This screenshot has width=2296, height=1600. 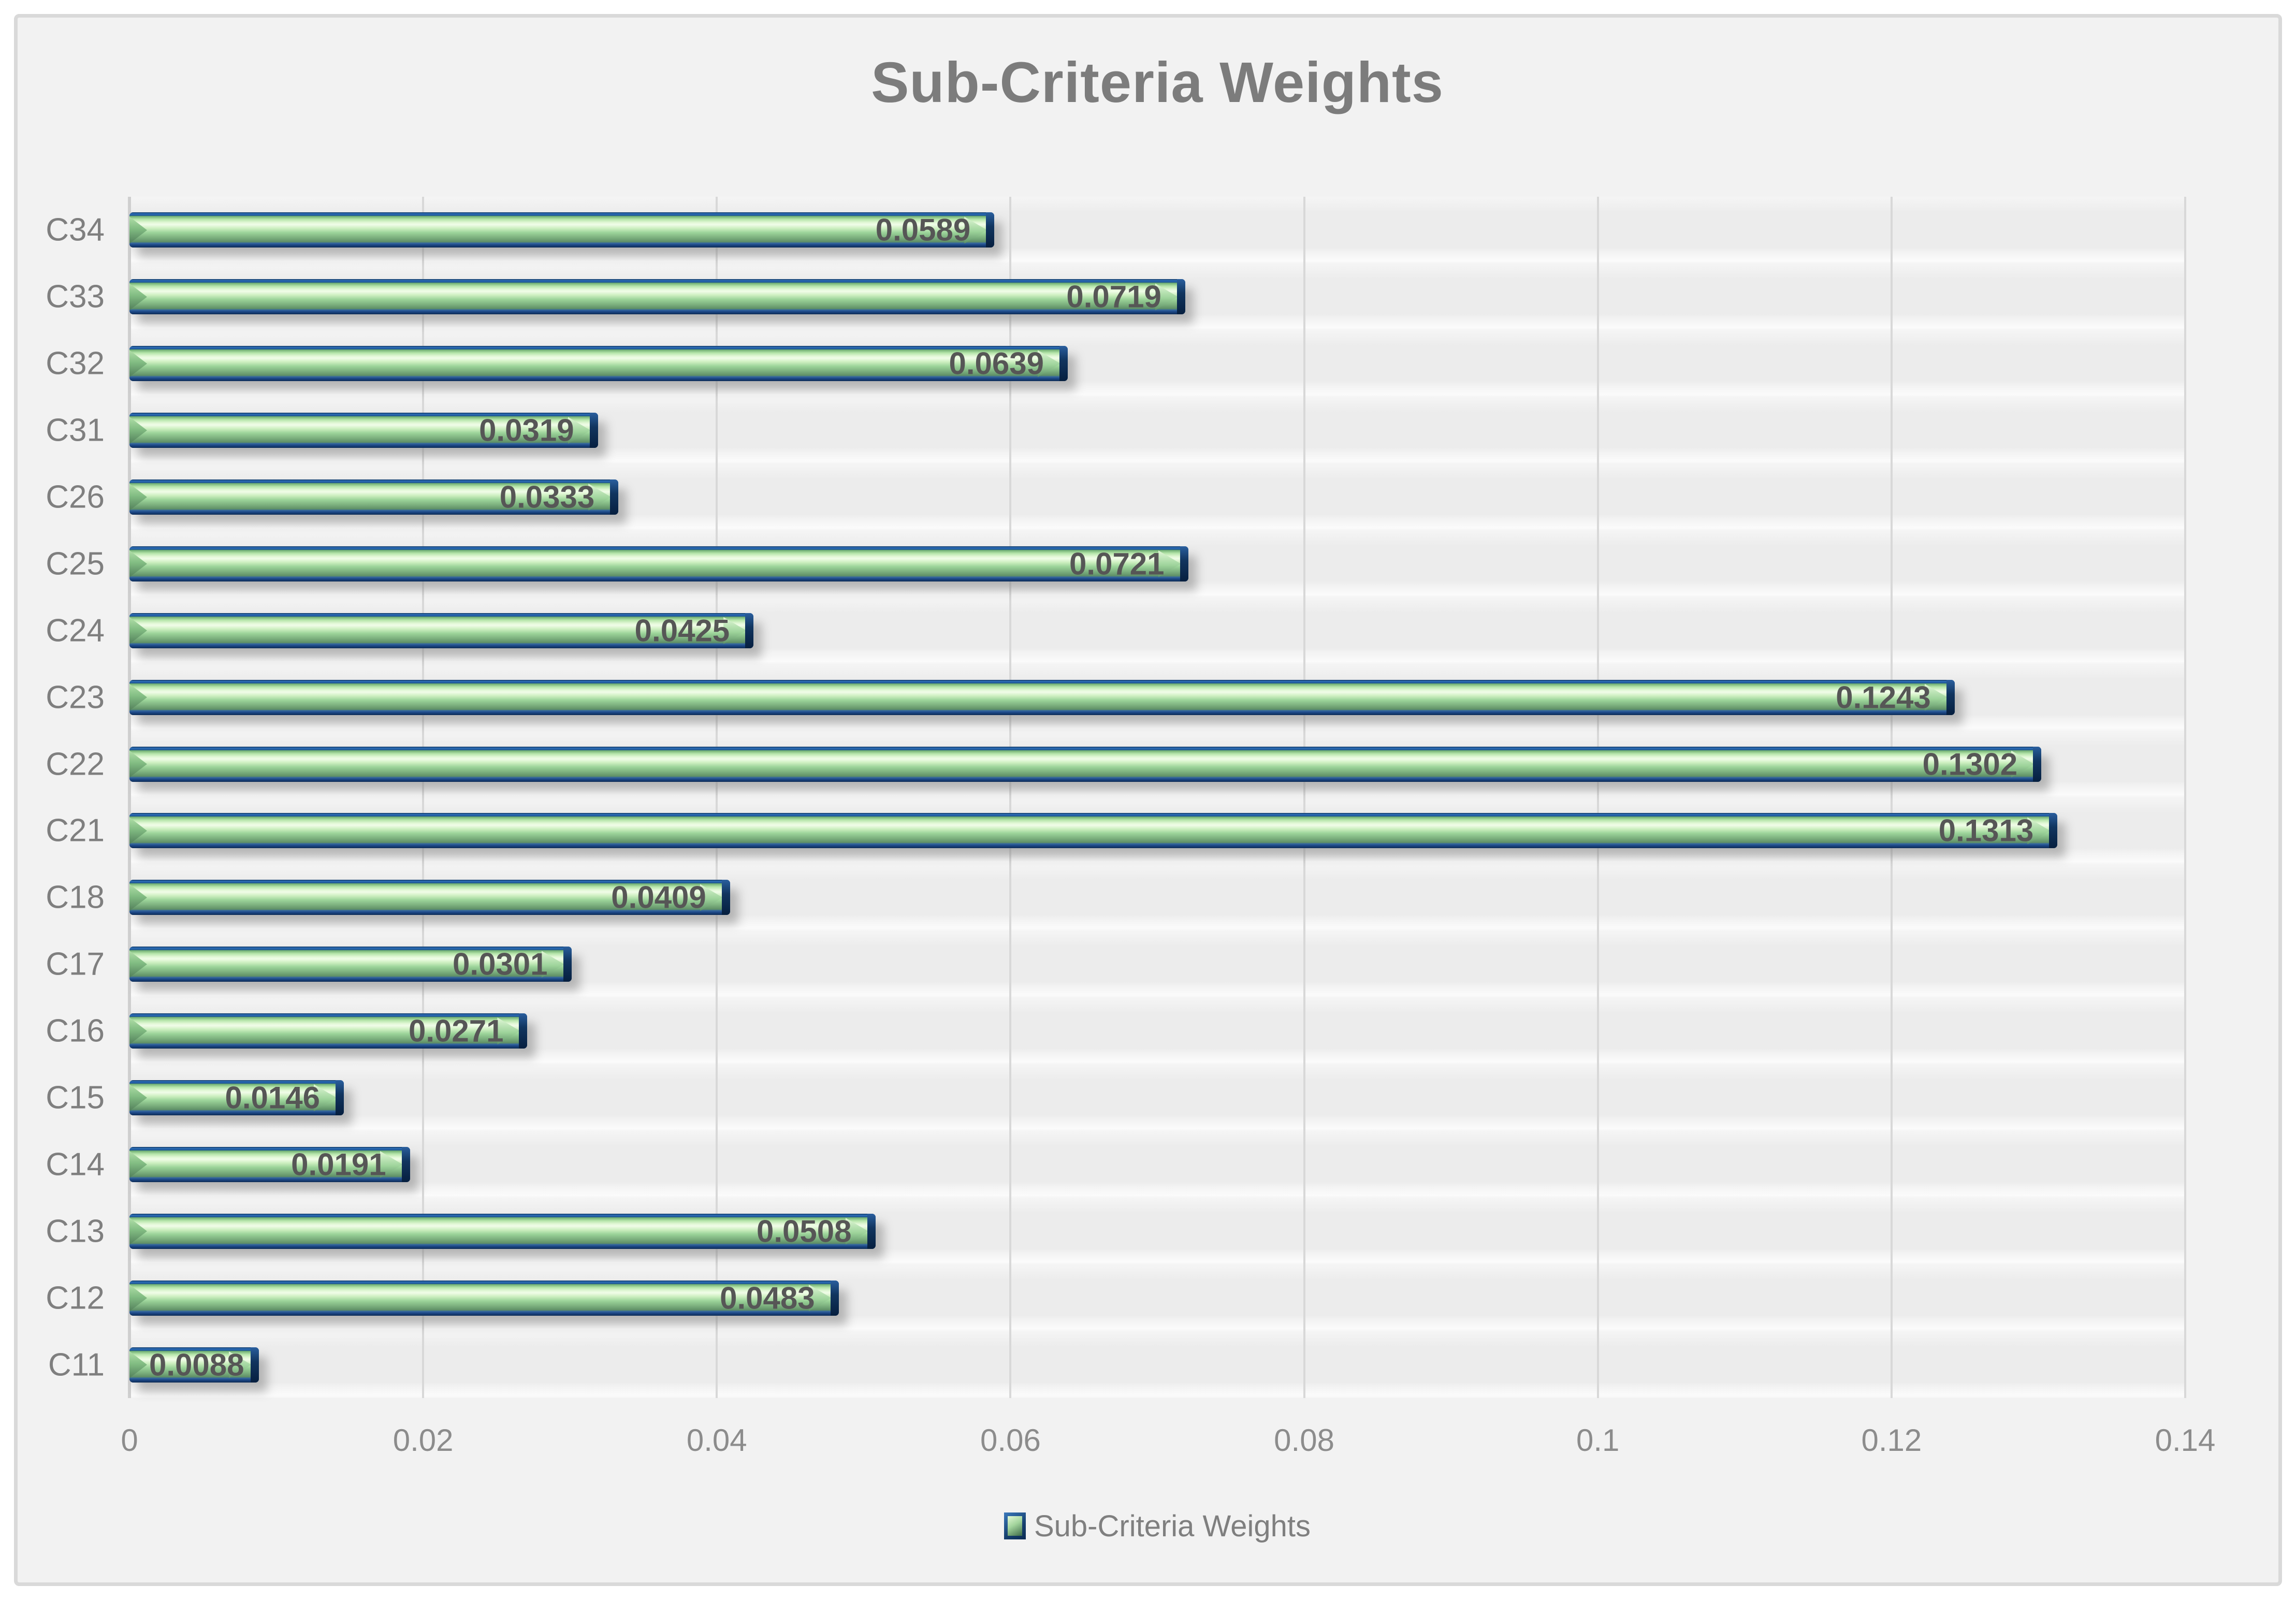 What do you see at coordinates (350, 964) in the screenshot?
I see `bar: 0.0301` at bounding box center [350, 964].